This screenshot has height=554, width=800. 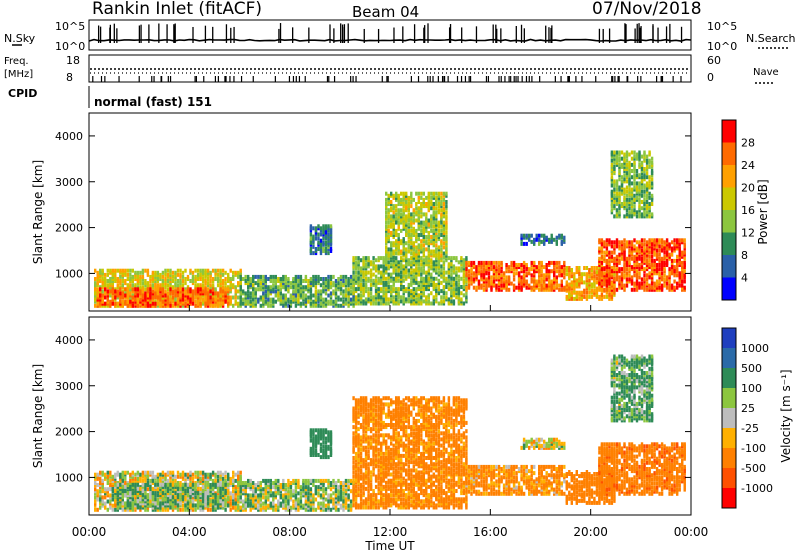 What do you see at coordinates (70, 46) in the screenshot?
I see `nsky-tick-bottom: 10^0` at bounding box center [70, 46].